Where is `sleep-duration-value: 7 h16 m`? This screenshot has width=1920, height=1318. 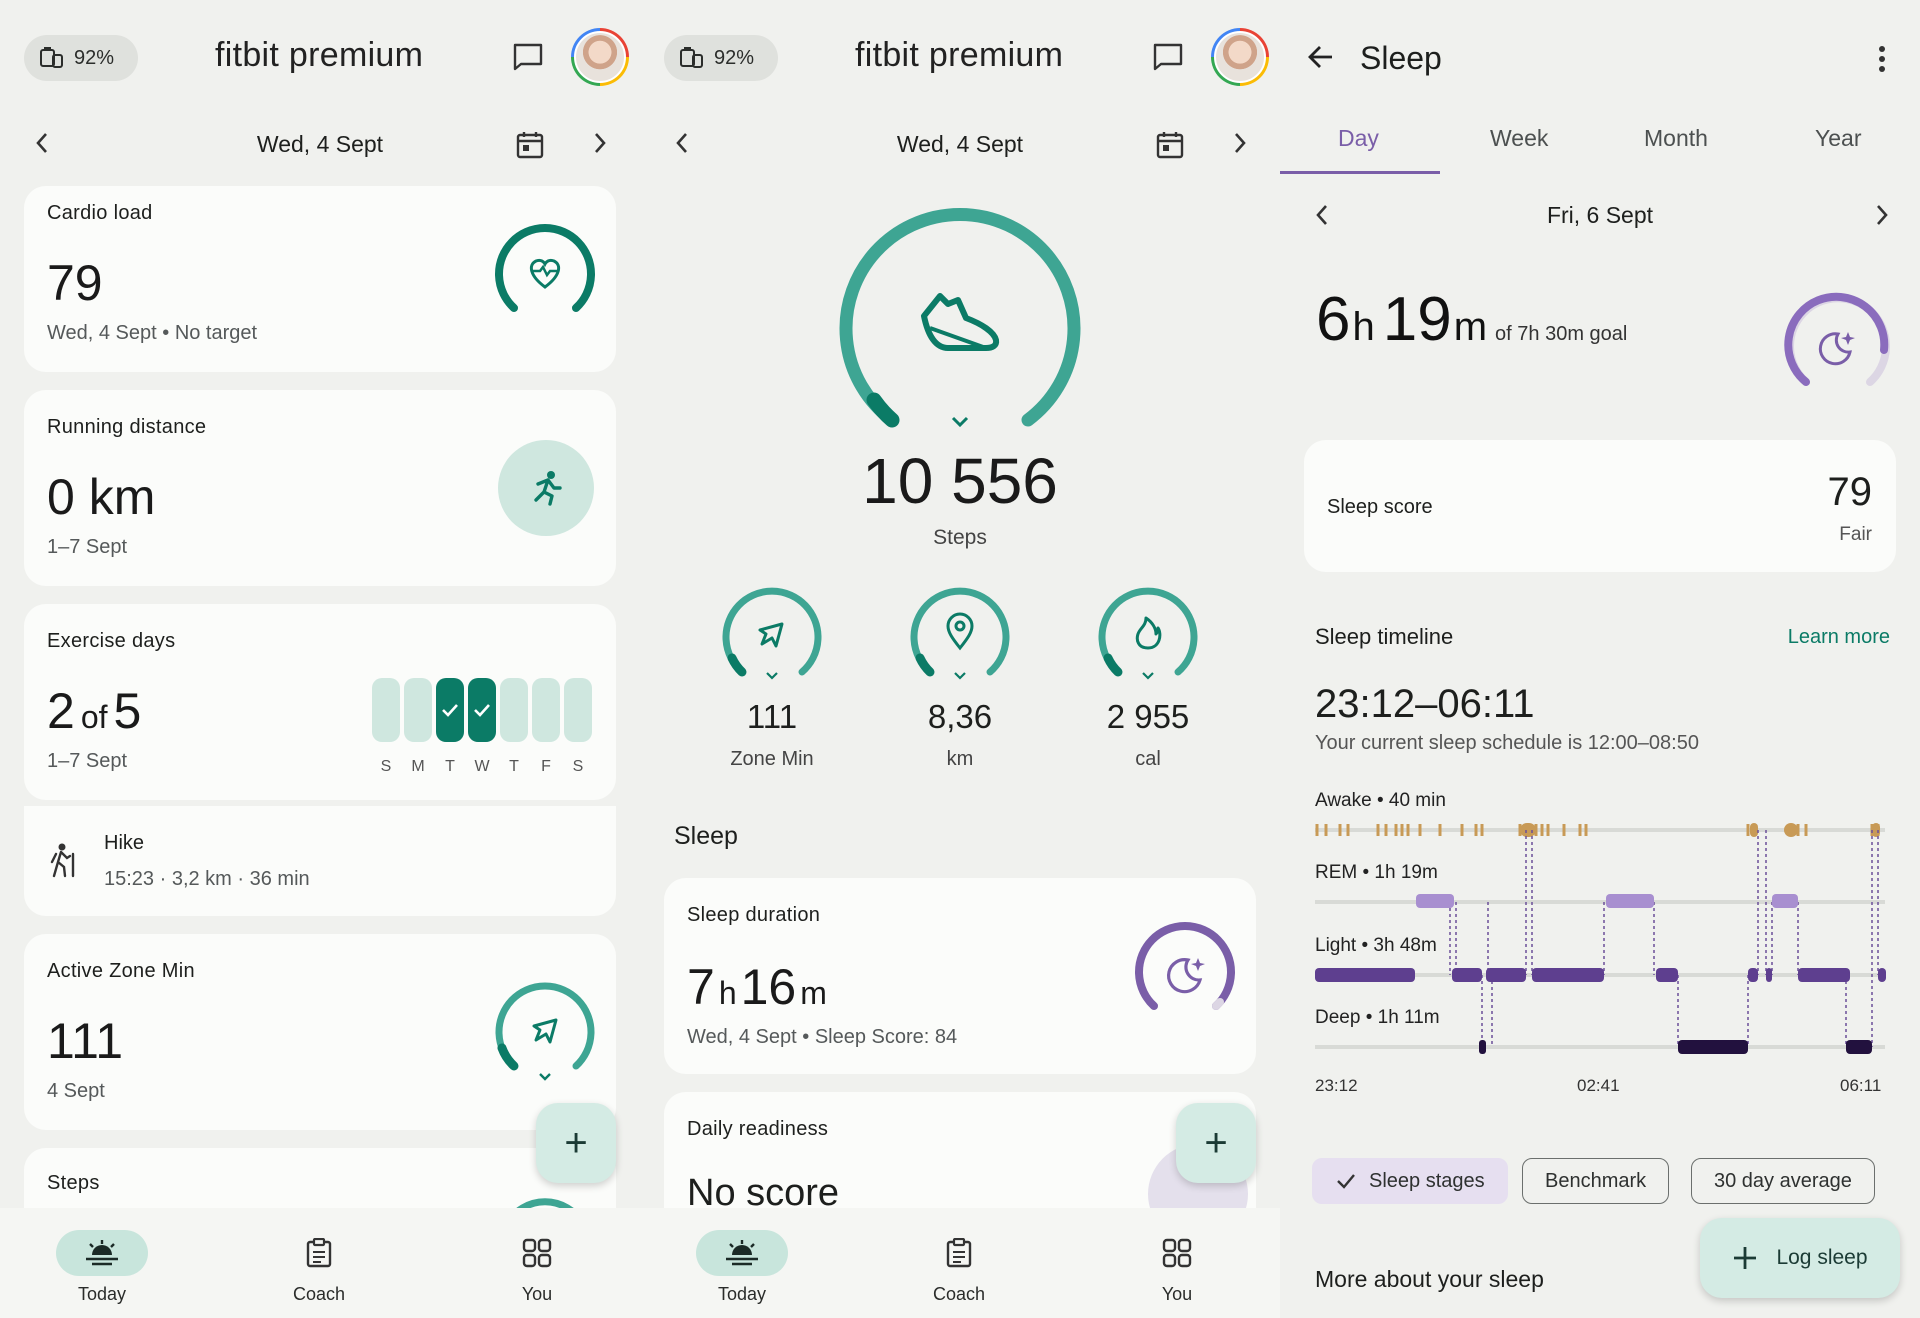 sleep-duration-value: 7 h16 m is located at coordinates (757, 987).